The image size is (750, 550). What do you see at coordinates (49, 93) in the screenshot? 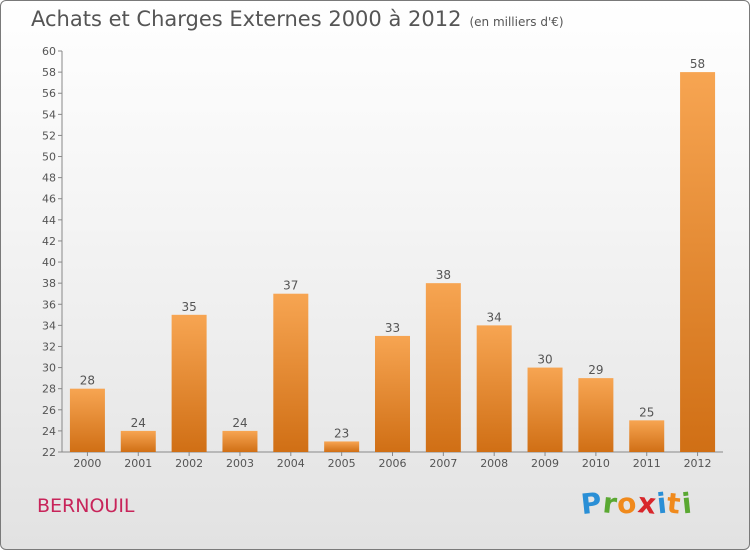
I see `y-tick-label: 56` at bounding box center [49, 93].